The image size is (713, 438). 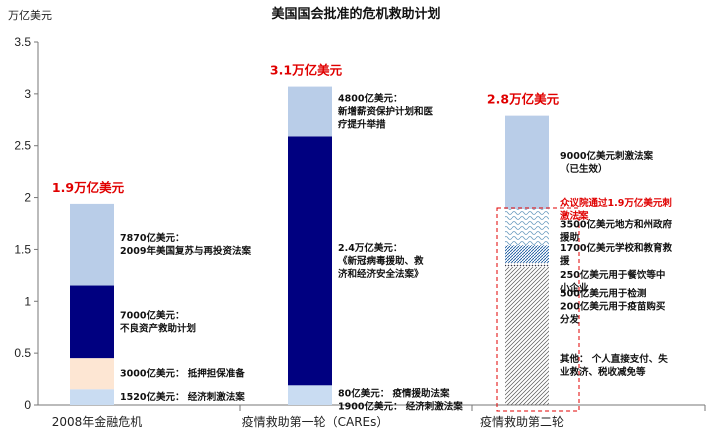 I want to click on category-label: 2008年金融危机, so click(x=97, y=421).